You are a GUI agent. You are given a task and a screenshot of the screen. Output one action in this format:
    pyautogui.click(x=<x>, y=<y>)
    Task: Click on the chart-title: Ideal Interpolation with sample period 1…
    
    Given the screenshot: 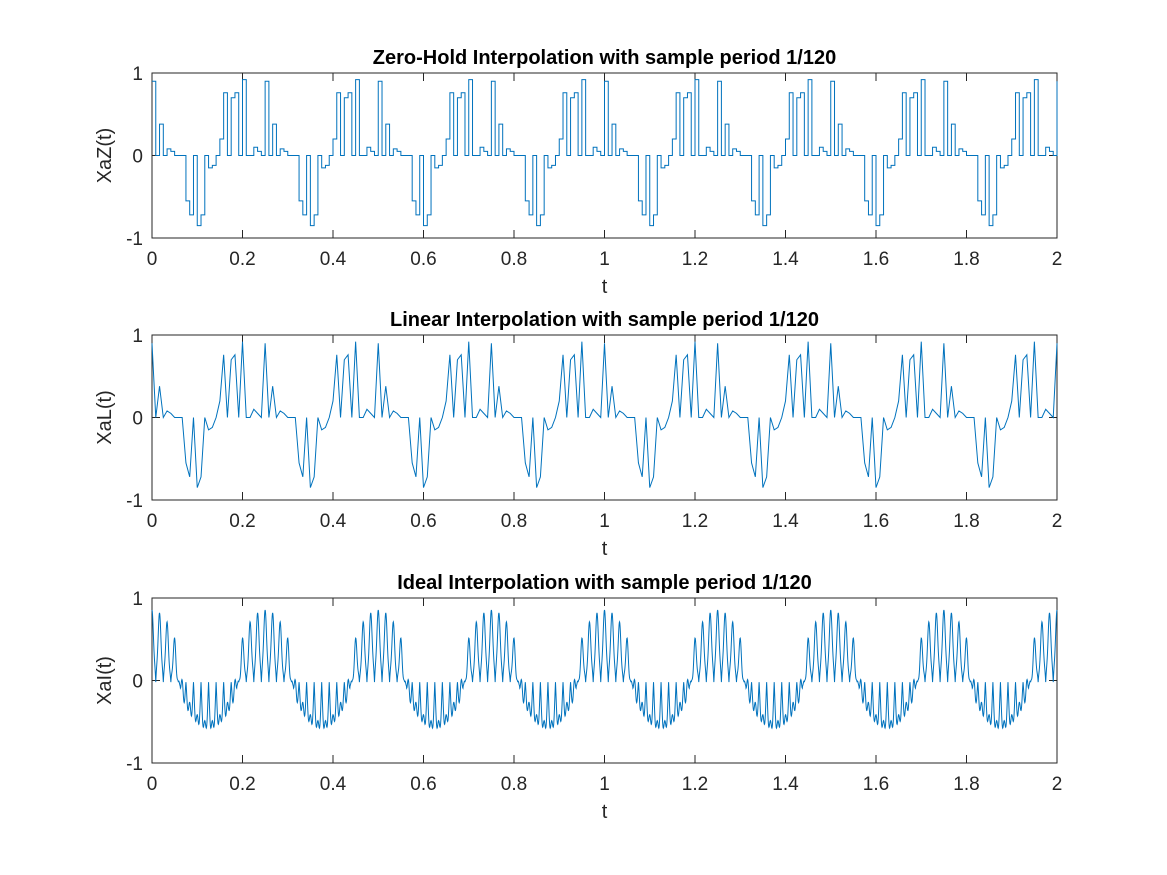 What is the action you would take?
    pyautogui.click(x=604, y=583)
    